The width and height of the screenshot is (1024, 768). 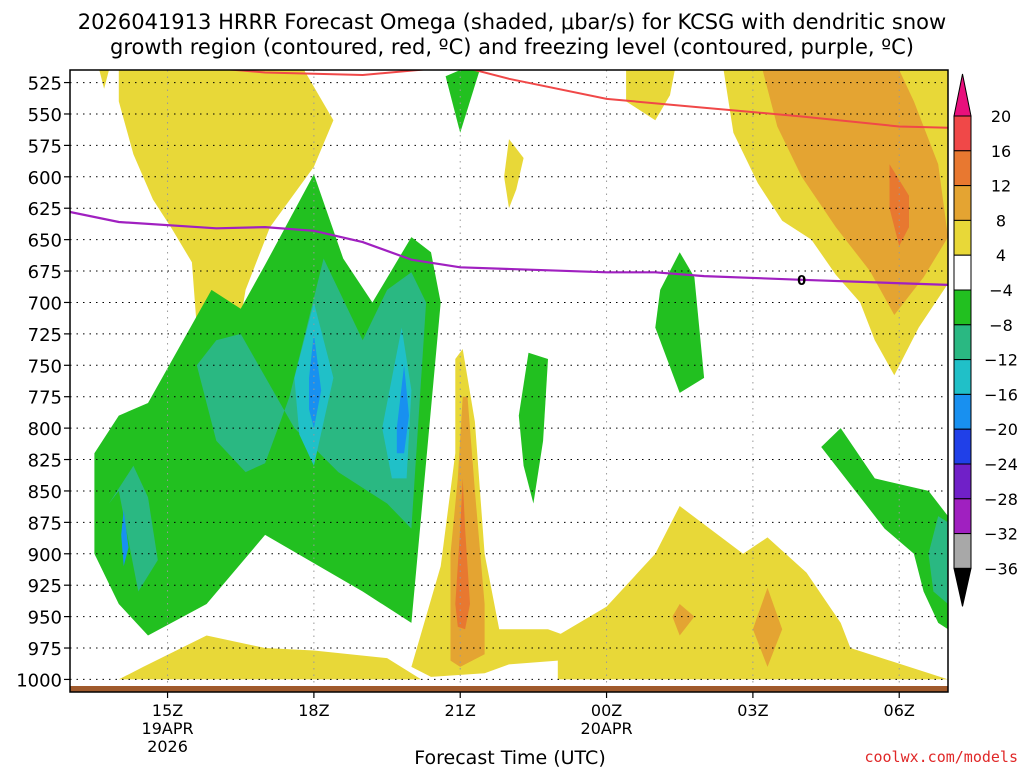 I want to click on colorbar-label: −16, so click(x=1001, y=394).